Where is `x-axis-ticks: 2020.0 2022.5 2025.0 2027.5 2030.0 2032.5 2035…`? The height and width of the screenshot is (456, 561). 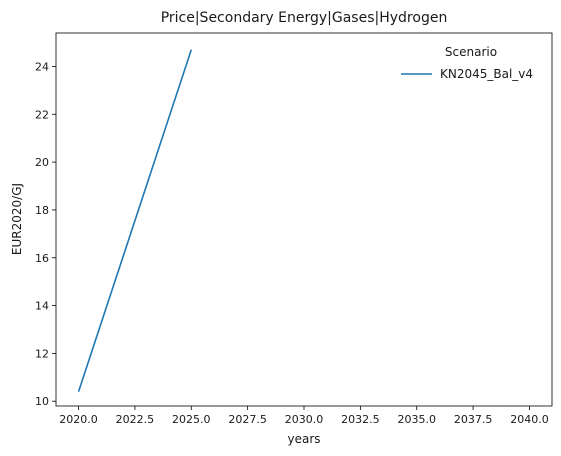
x-axis-ticks: 2020.0 2022.5 2025.0 2027.5 2030.0 2032.5 2035… is located at coordinates (304, 416).